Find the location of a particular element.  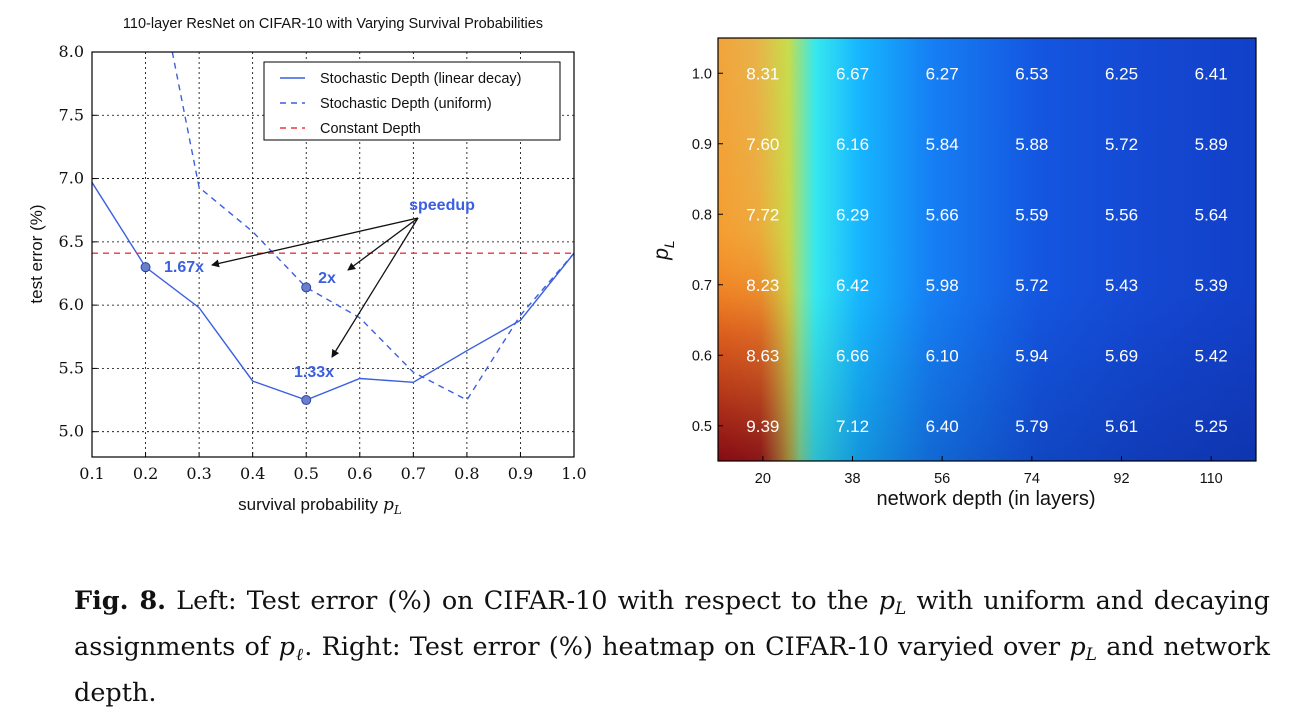

y-tick-label: 7.5 is located at coordinates (71, 114).